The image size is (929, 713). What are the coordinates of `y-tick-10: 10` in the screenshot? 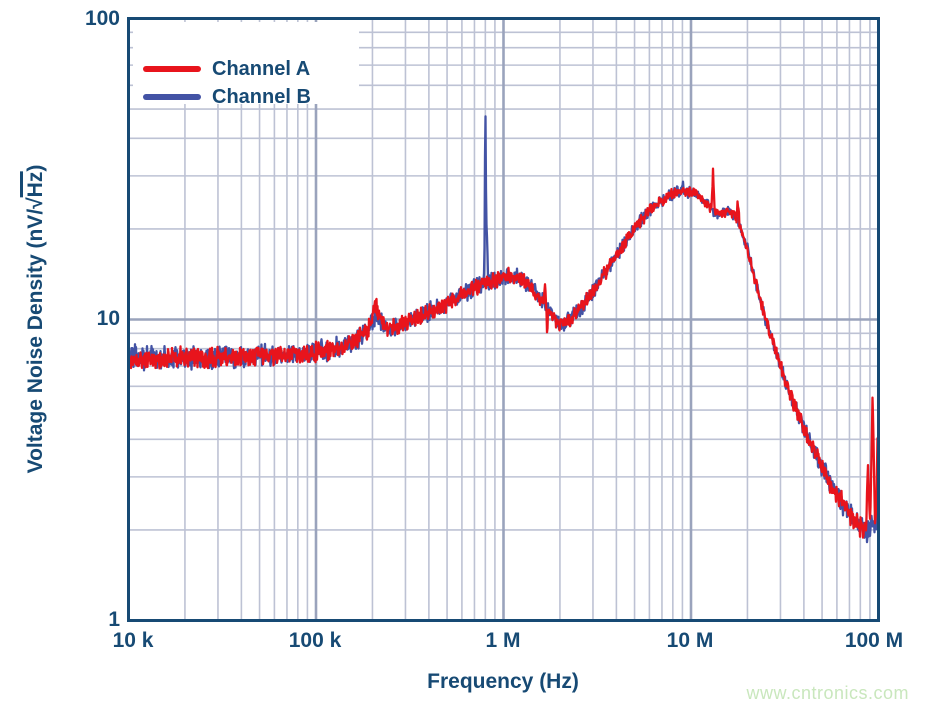 It's located at (108, 318).